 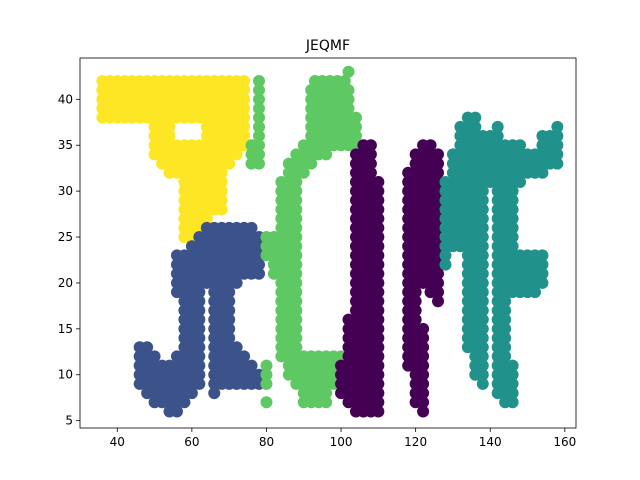 What do you see at coordinates (65, 283) in the screenshot?
I see `y-tick-label: 20` at bounding box center [65, 283].